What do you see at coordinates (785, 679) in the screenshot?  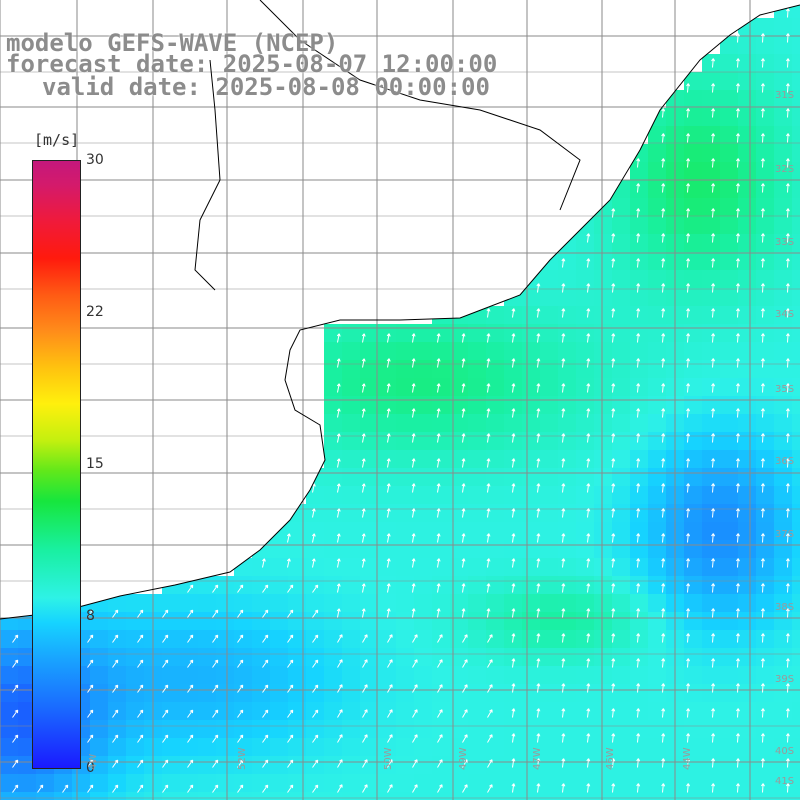 I see `latitude-label: 39S` at bounding box center [785, 679].